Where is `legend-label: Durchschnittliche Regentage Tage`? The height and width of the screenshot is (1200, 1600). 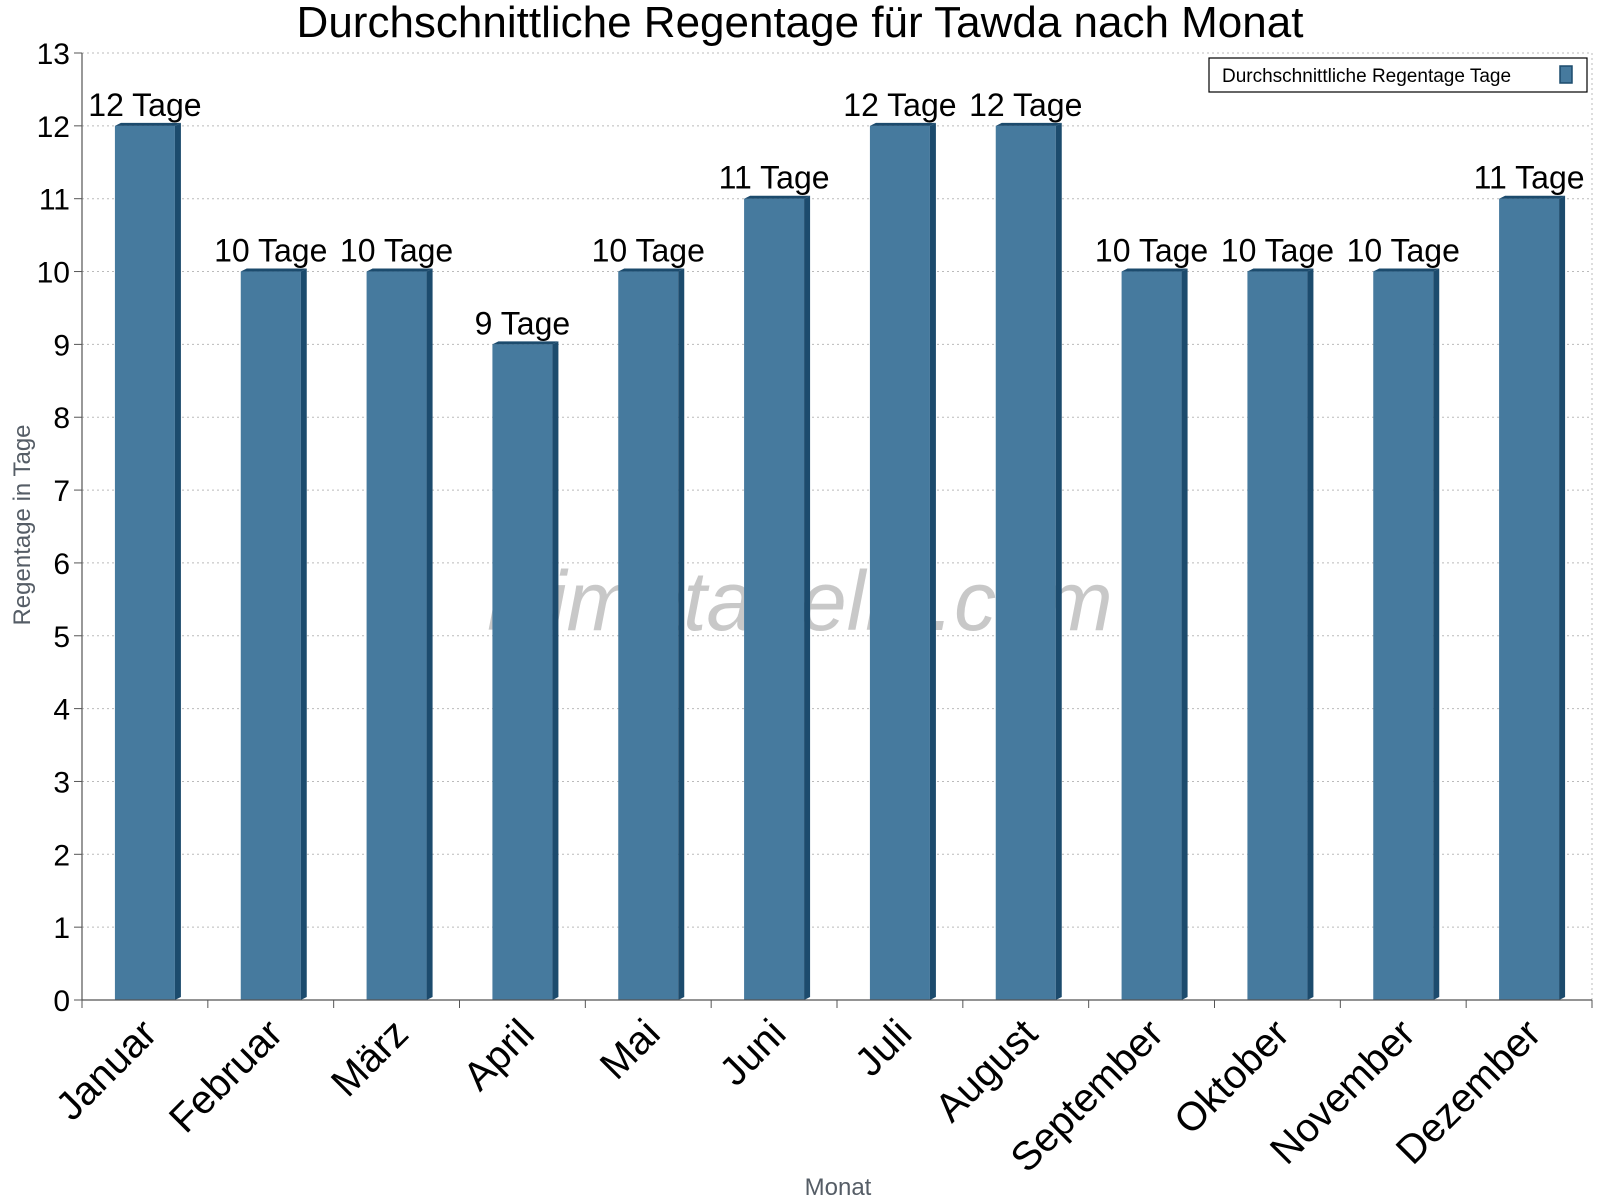
legend-label: Durchschnittliche Regentage Tage is located at coordinates (1366, 76).